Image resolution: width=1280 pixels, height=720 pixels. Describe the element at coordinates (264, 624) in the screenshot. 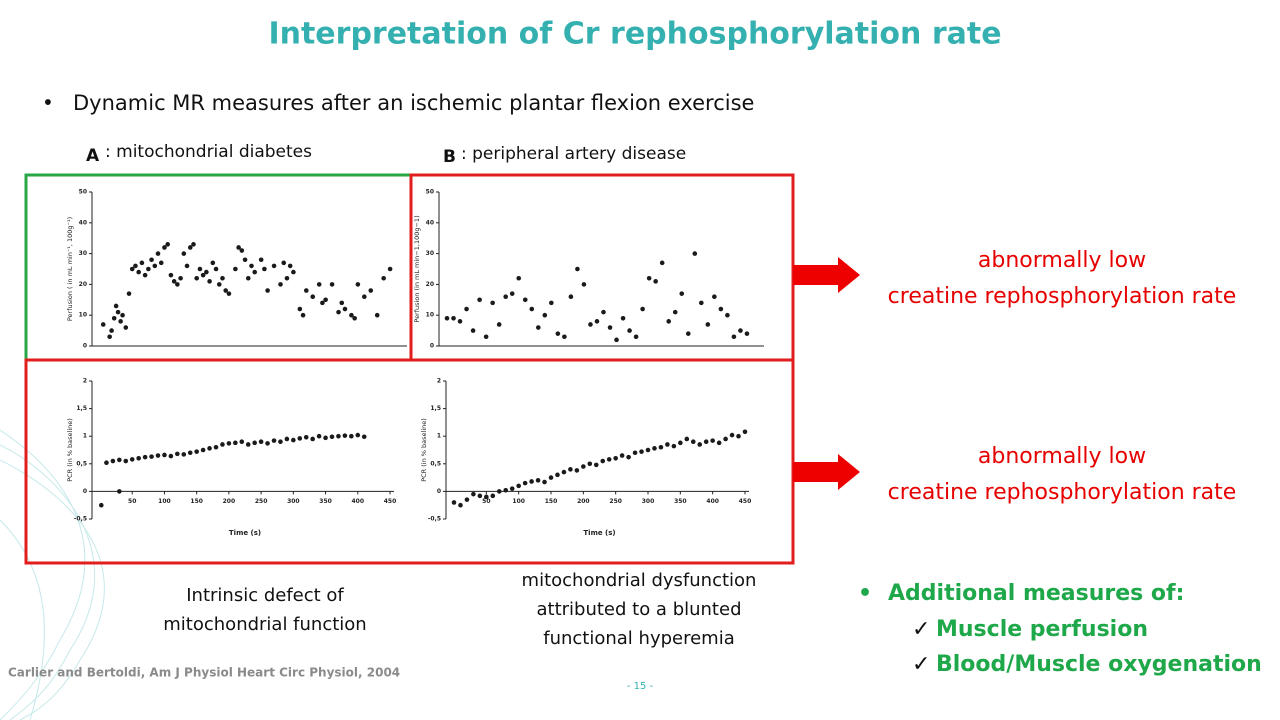

I see `caption: mitochondrial function` at that location.